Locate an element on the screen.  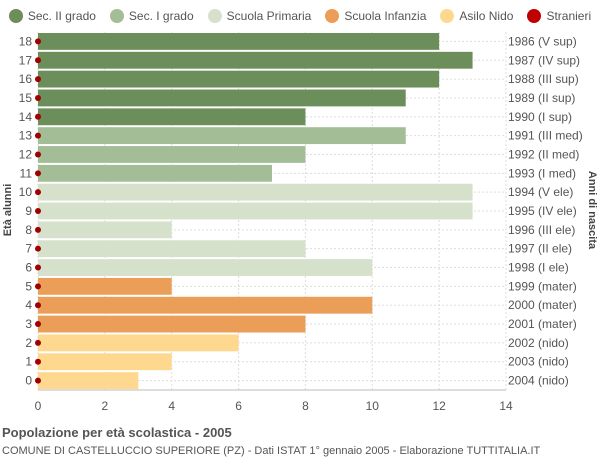
age-tick-label: 8 is located at coordinates (28, 230).